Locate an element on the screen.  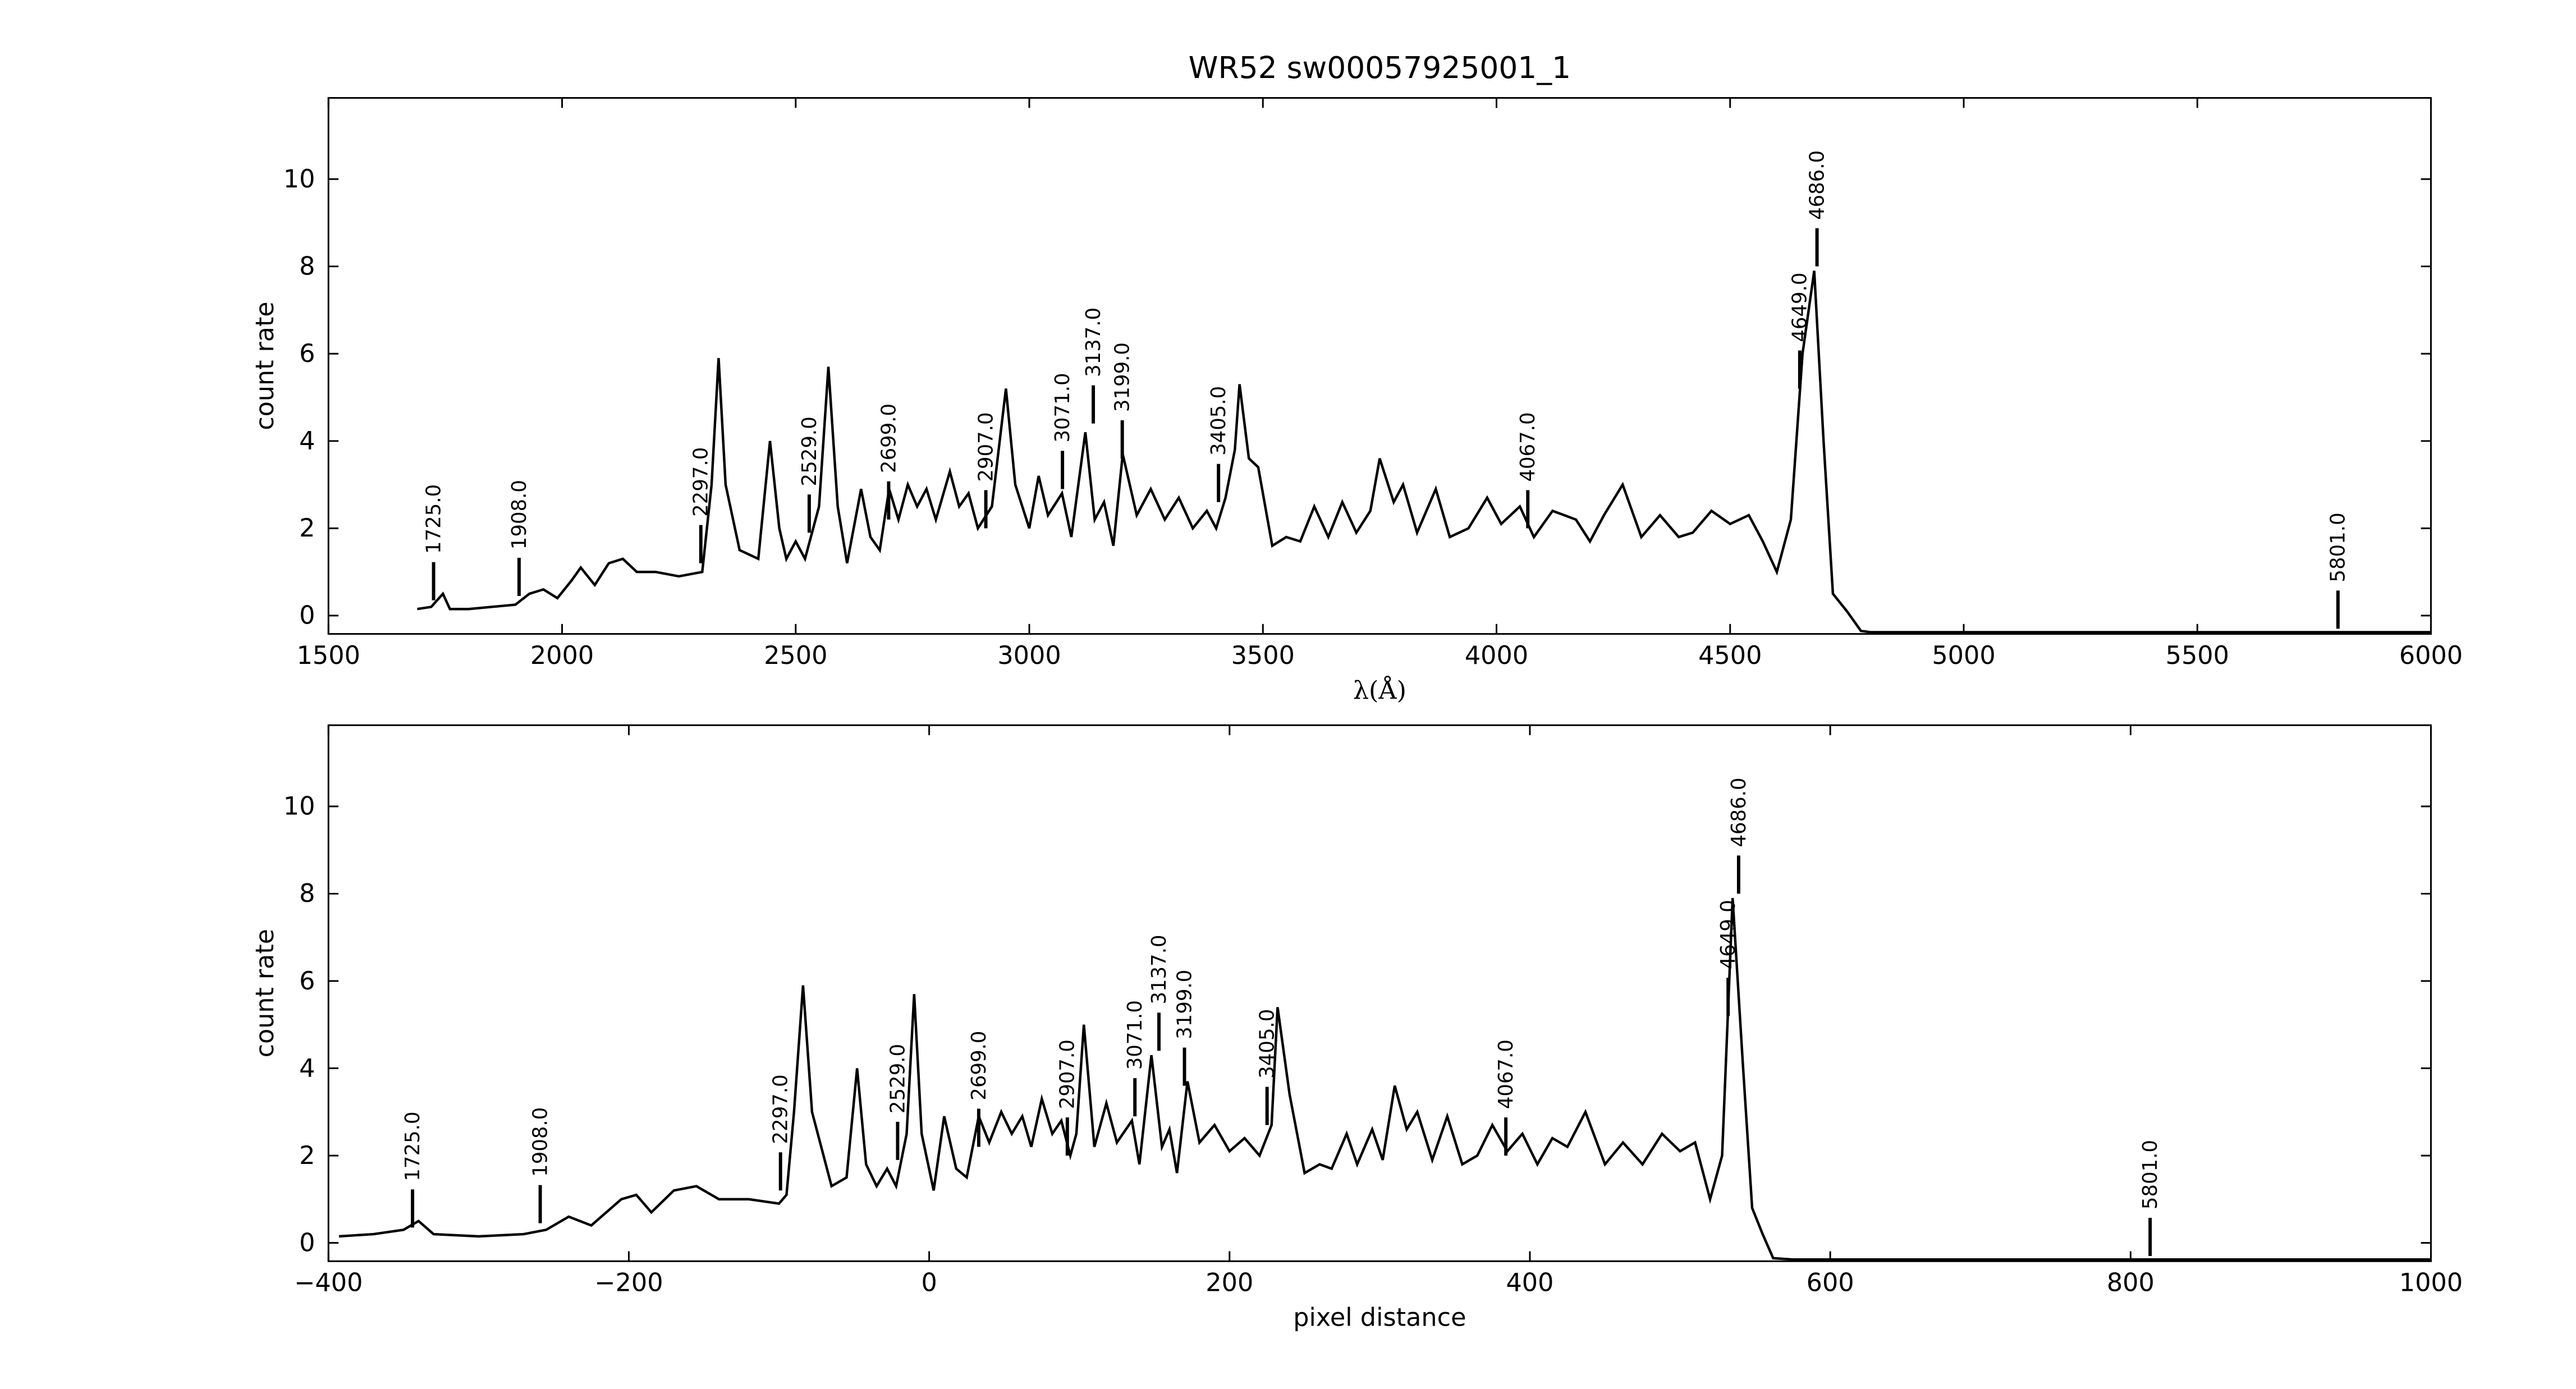
x-tick-label: 800 is located at coordinates (2131, 1283).